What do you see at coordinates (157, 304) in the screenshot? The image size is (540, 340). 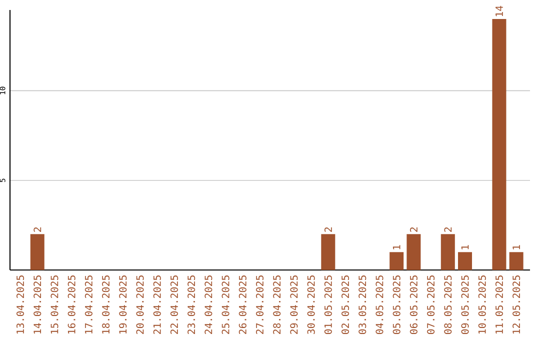 I see `x-tick-label: 21.04.2025` at bounding box center [157, 304].